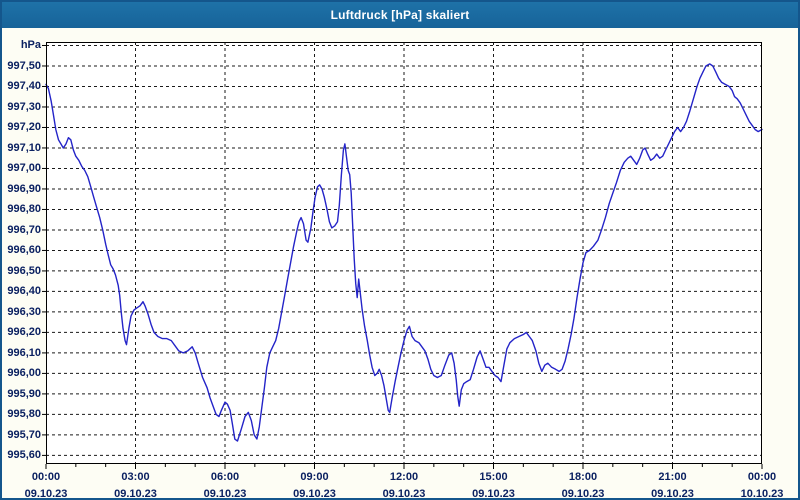 The width and height of the screenshot is (800, 500). What do you see at coordinates (762, 494) in the screenshot?
I see `x-tick-date-label: 10.10.23` at bounding box center [762, 494].